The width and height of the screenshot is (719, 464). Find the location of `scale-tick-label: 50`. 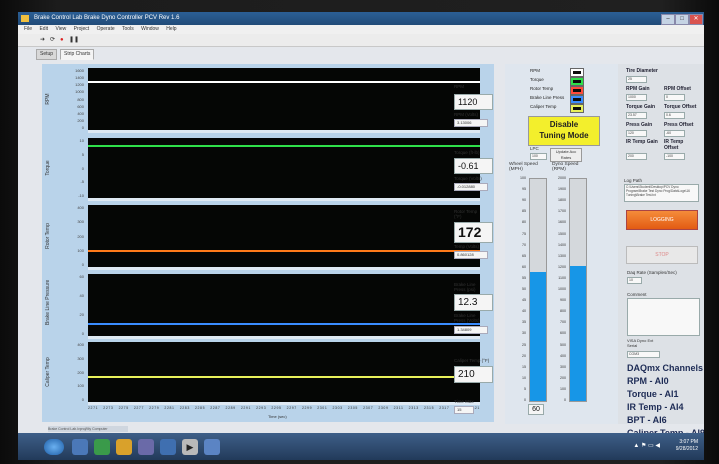

scale-tick-label: 50 is located at coordinates (524, 289).